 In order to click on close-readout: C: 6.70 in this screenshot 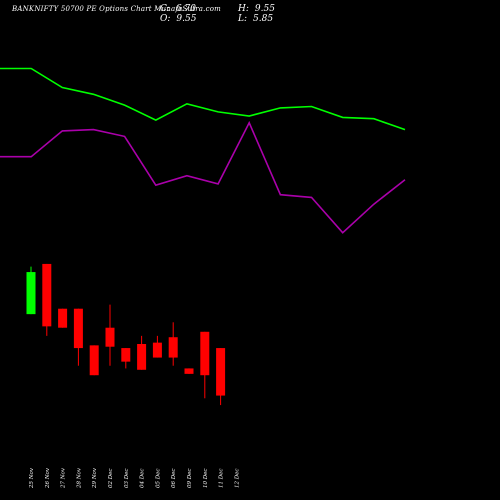, I will do `click(178, 9)`.